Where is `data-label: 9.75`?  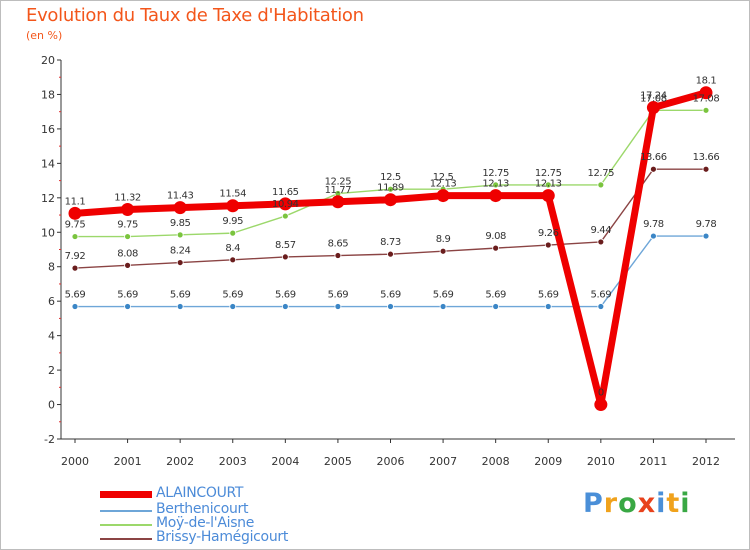
data-label: 9.75 is located at coordinates (75, 225).